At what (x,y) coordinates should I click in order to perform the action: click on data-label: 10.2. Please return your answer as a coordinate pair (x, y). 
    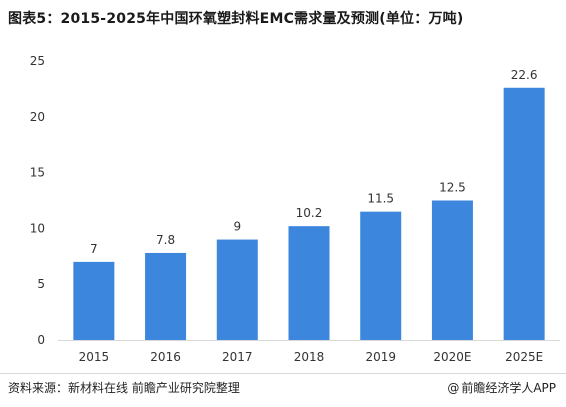
    Looking at the image, I should click on (309, 213).